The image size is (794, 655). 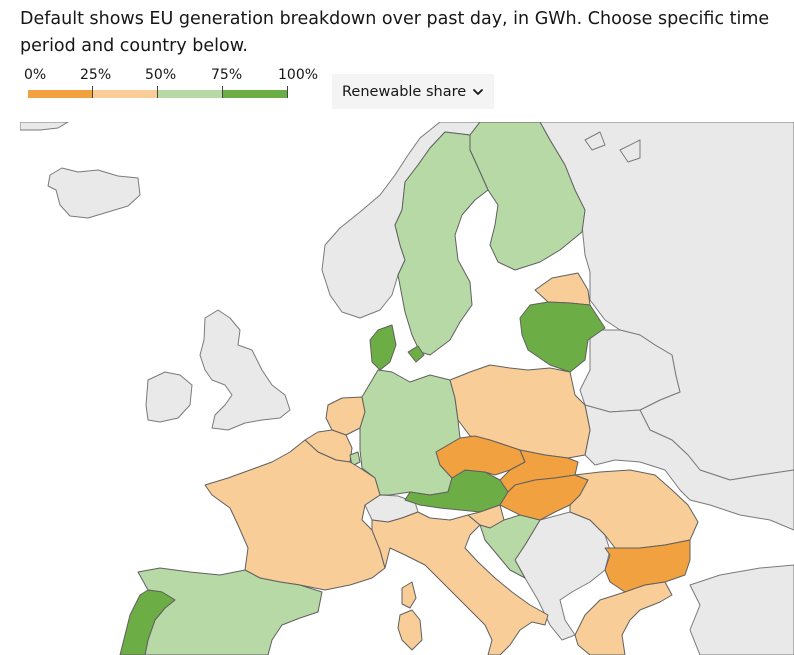 I want to click on country-lithuania, so click(x=562, y=337).